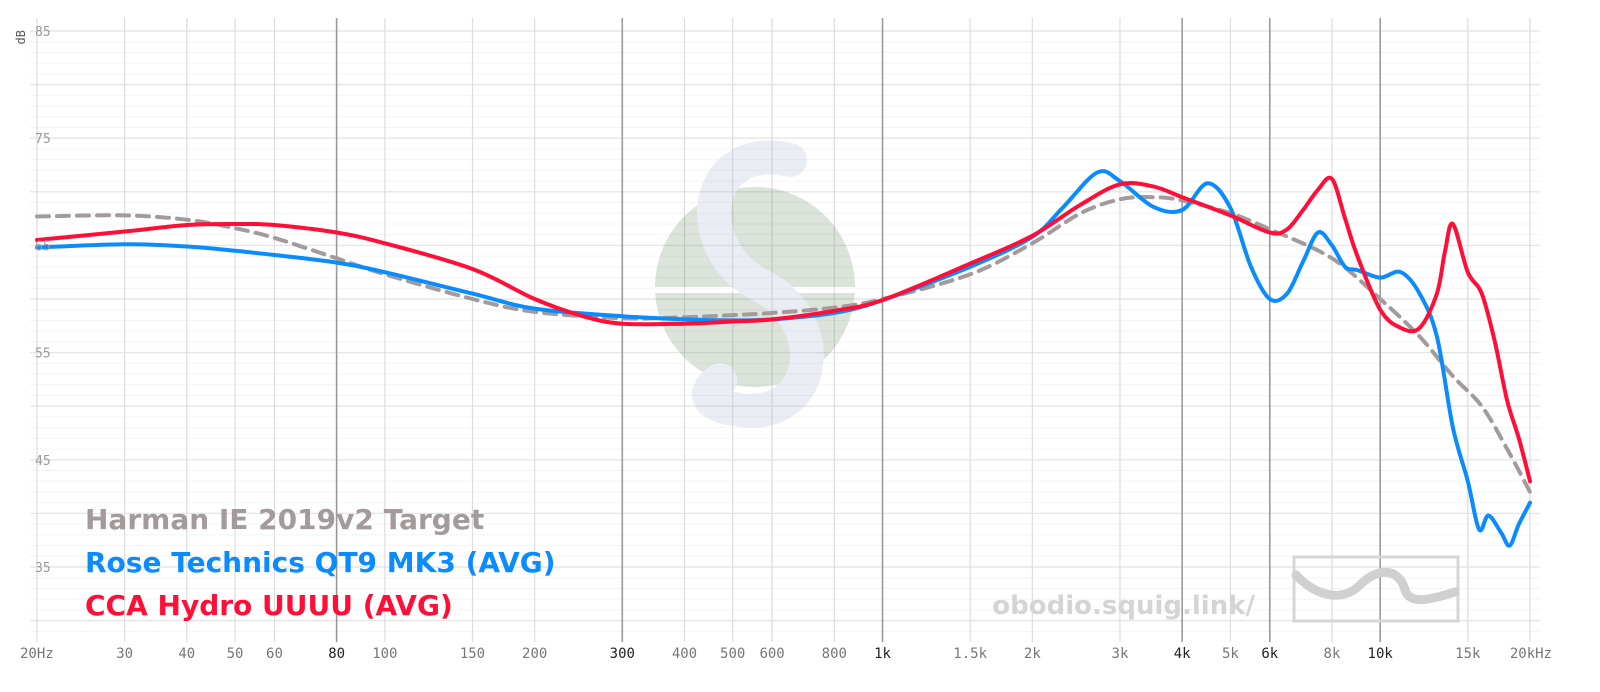  Describe the element at coordinates (1182, 654) in the screenshot. I see `x-tick-label: 4k` at that location.